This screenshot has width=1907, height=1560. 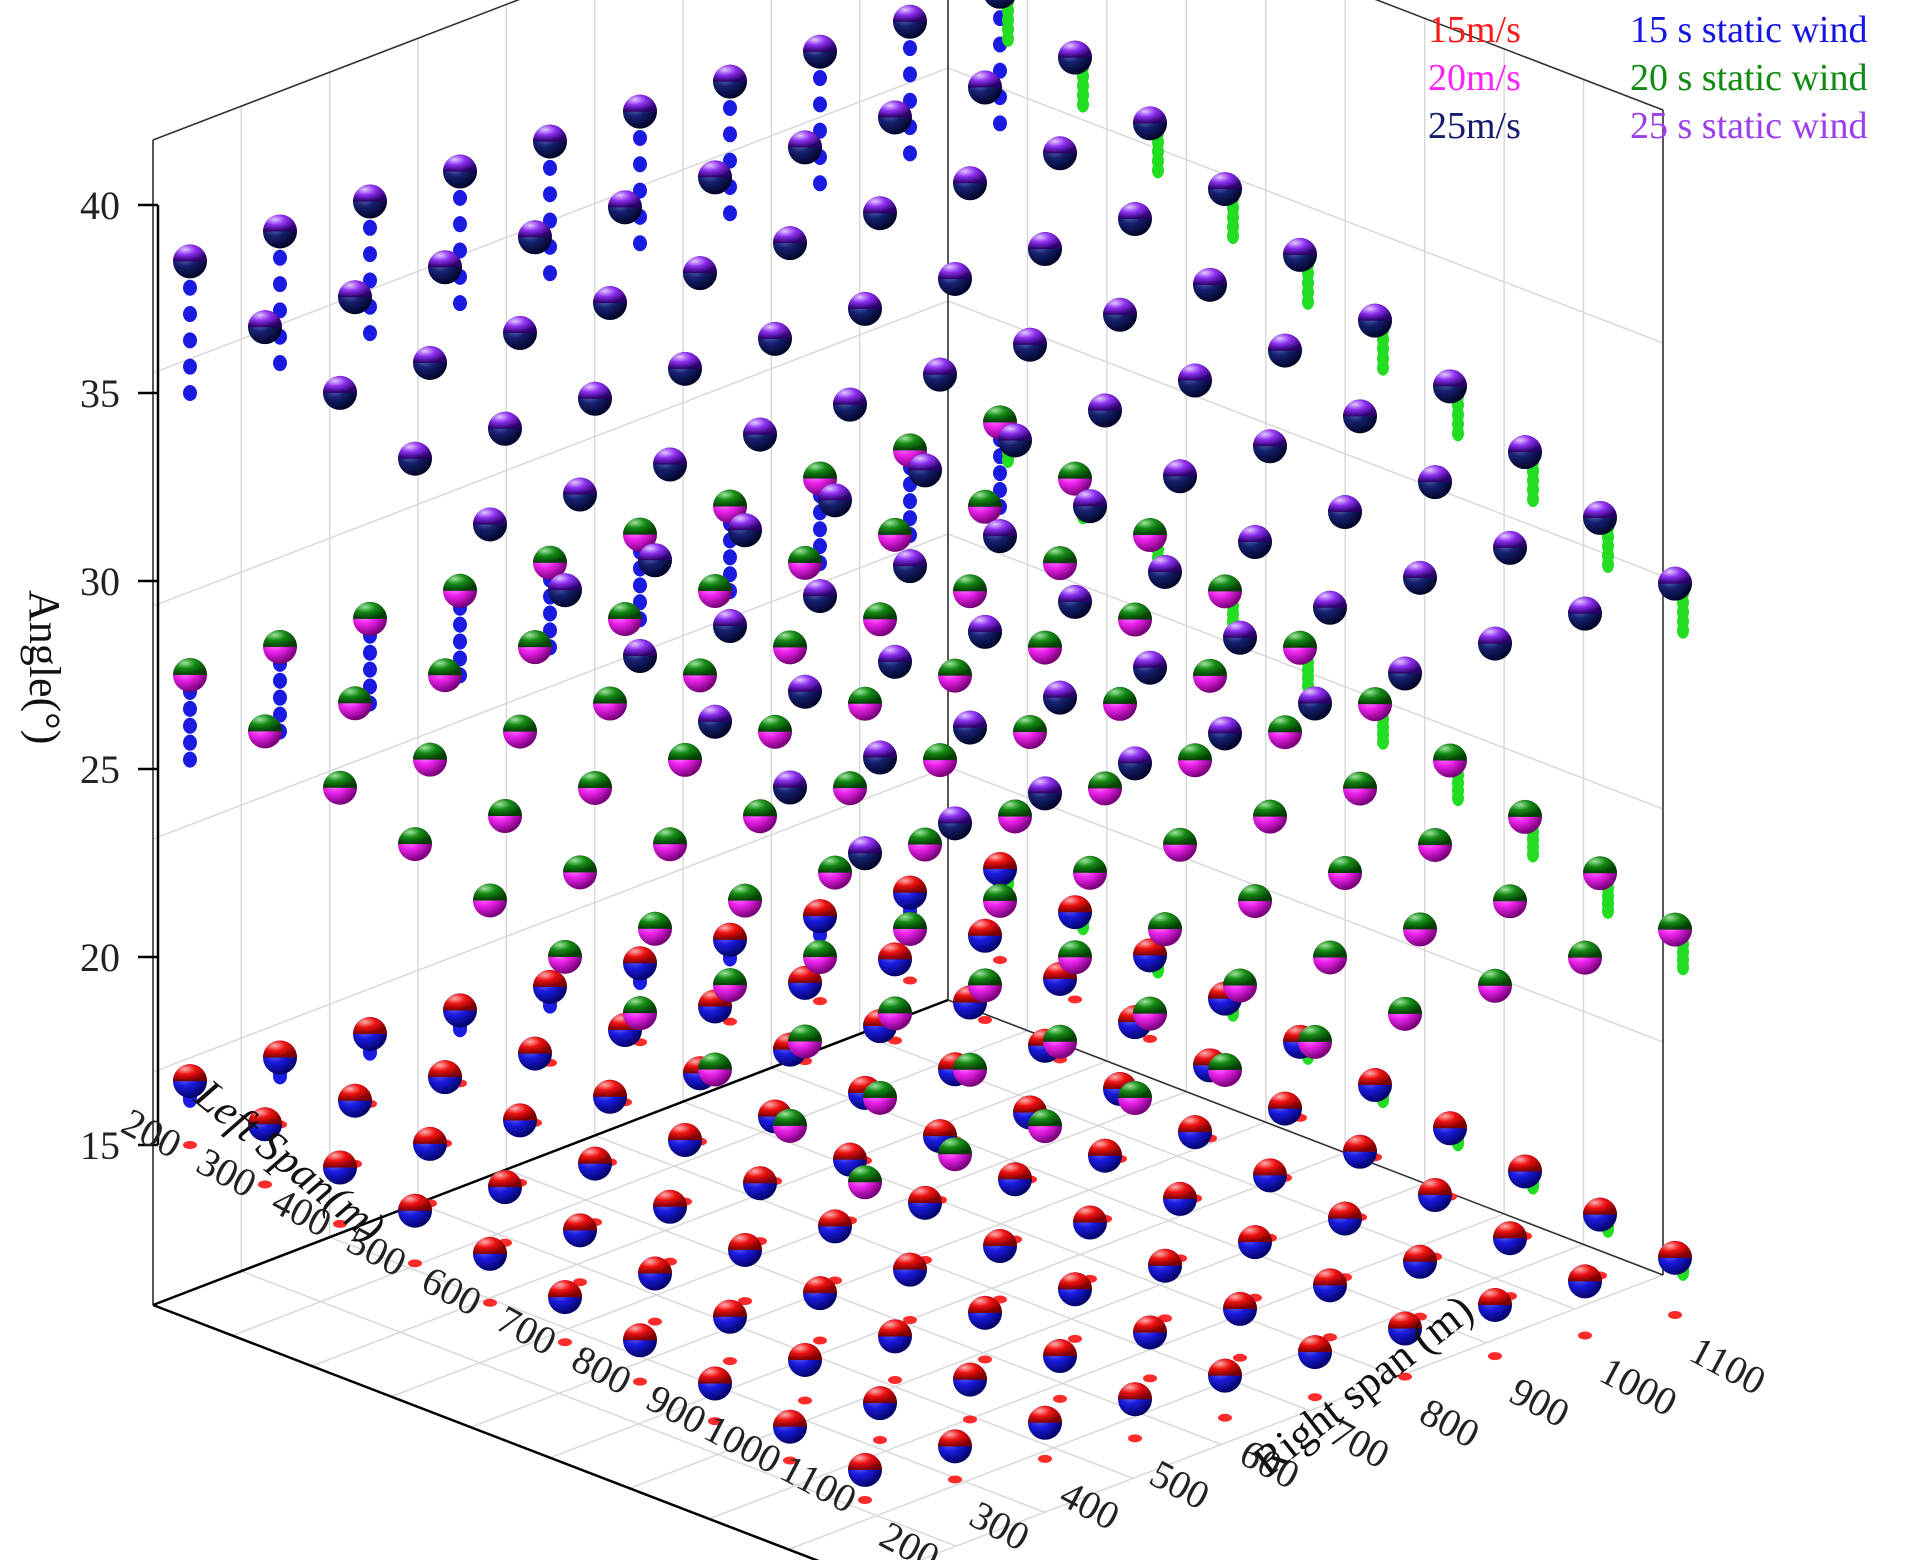 What do you see at coordinates (1090, 1505) in the screenshot?
I see `y-tick-label: 400` at bounding box center [1090, 1505].